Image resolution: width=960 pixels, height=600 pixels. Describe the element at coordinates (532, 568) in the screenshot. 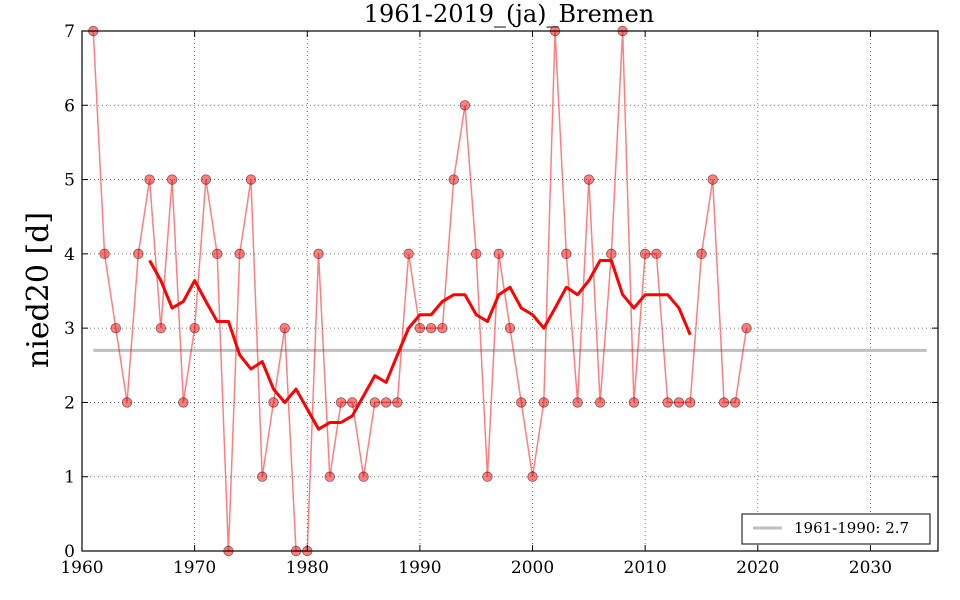

I see `x-tick-label: 2000` at that location.